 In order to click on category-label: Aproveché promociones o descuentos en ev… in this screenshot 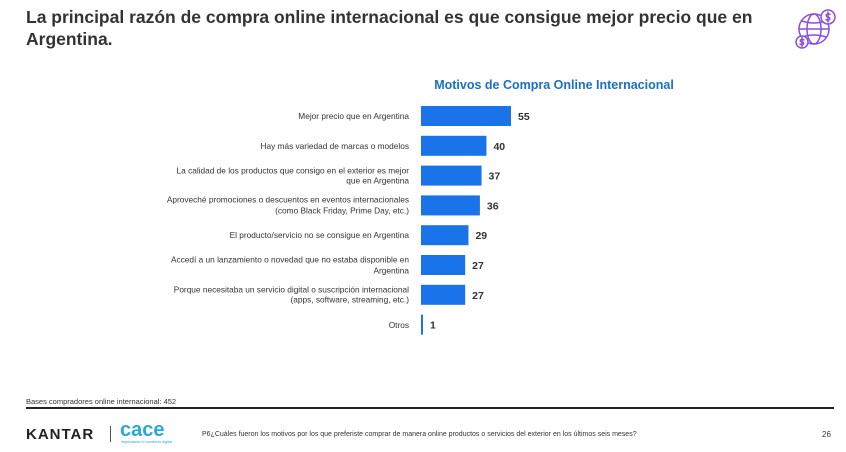, I will do `click(264, 205)`.